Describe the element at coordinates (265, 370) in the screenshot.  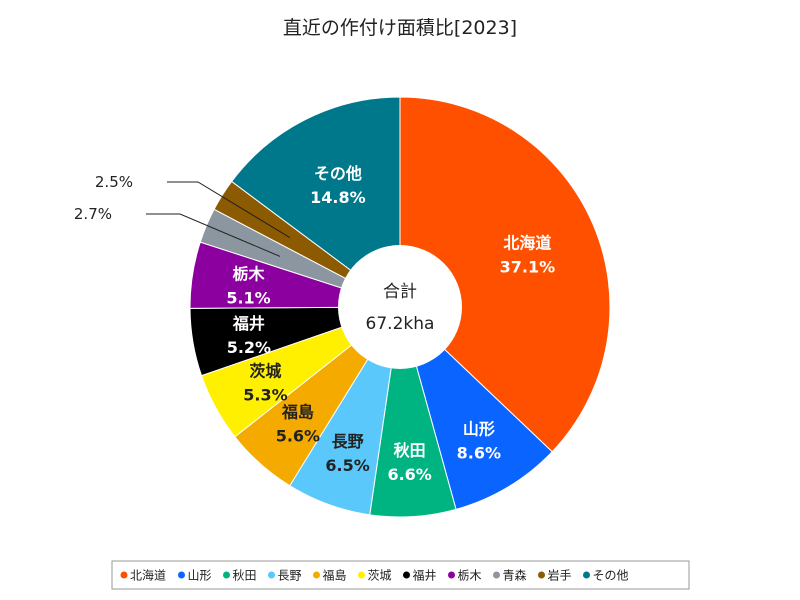
I see `slice-name-label: 茨城` at that location.